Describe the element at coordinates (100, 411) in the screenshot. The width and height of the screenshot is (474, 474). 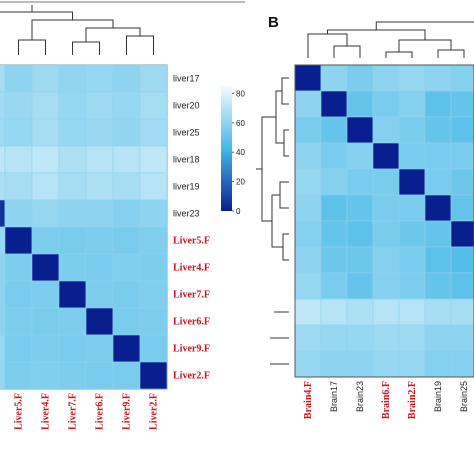
I see `column-label: Liver6.F` at that location.